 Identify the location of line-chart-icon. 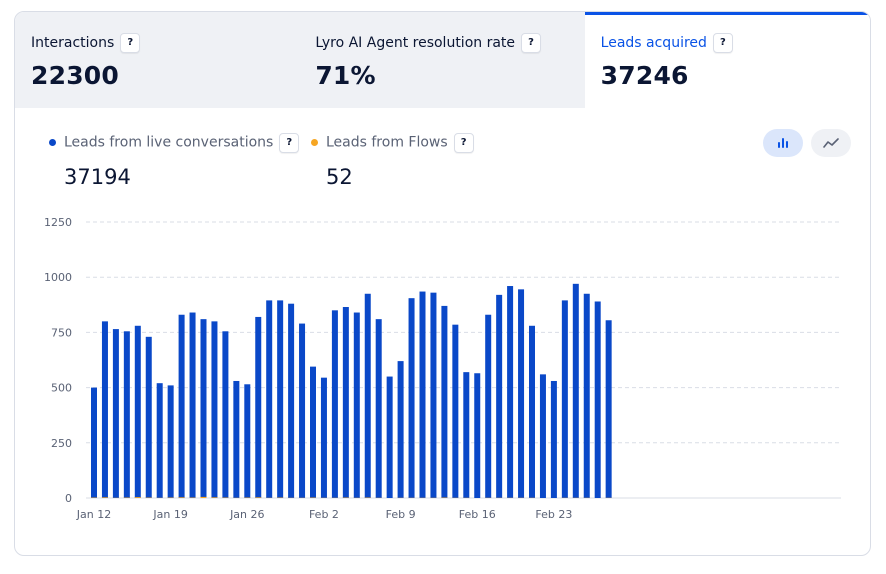
(831, 143).